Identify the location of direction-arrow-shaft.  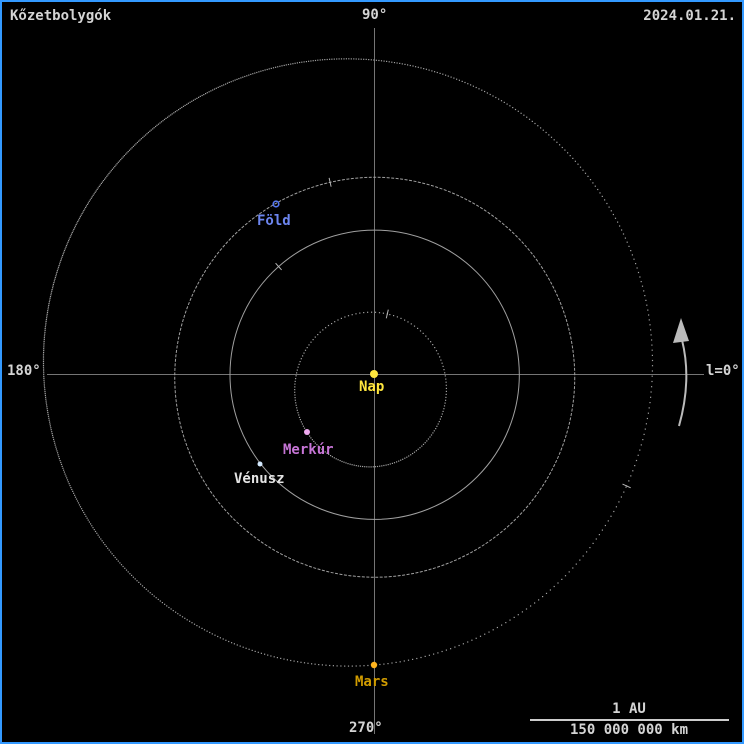
(683, 383).